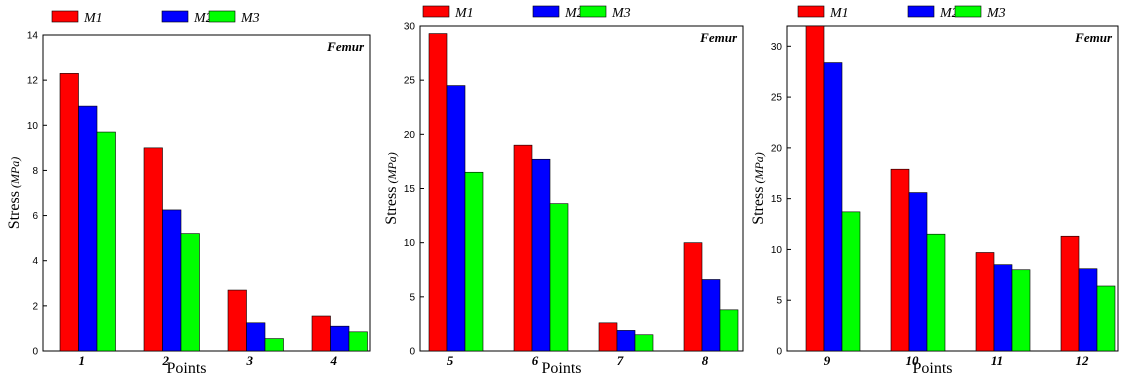  I want to click on x-category-label: 9, so click(827, 360).